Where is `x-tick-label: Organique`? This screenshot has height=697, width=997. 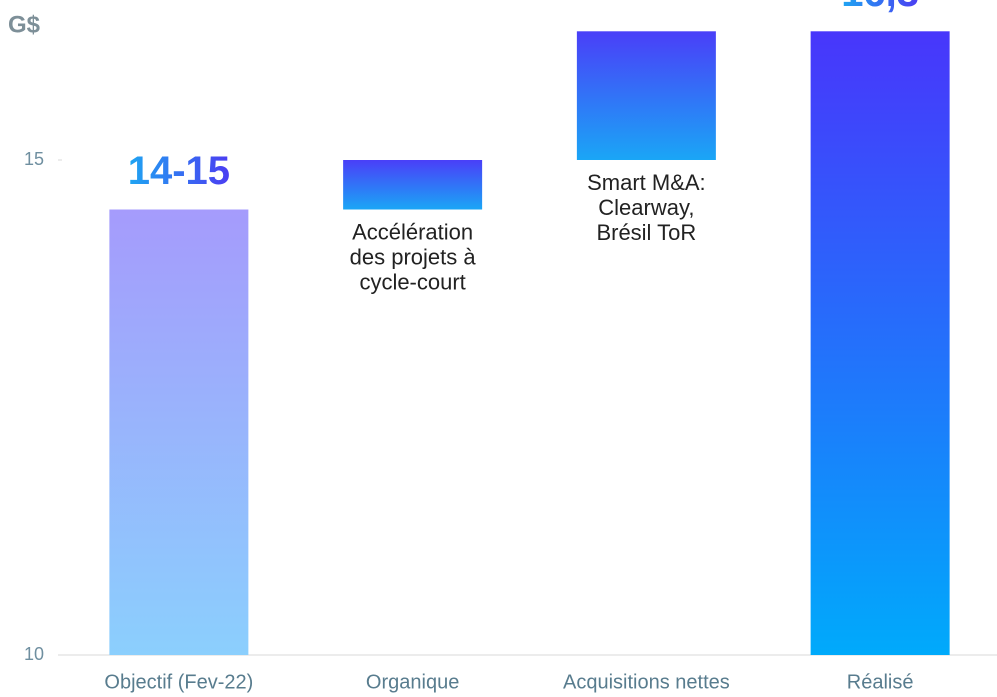
x-tick-label: Organique is located at coordinates (412, 682).